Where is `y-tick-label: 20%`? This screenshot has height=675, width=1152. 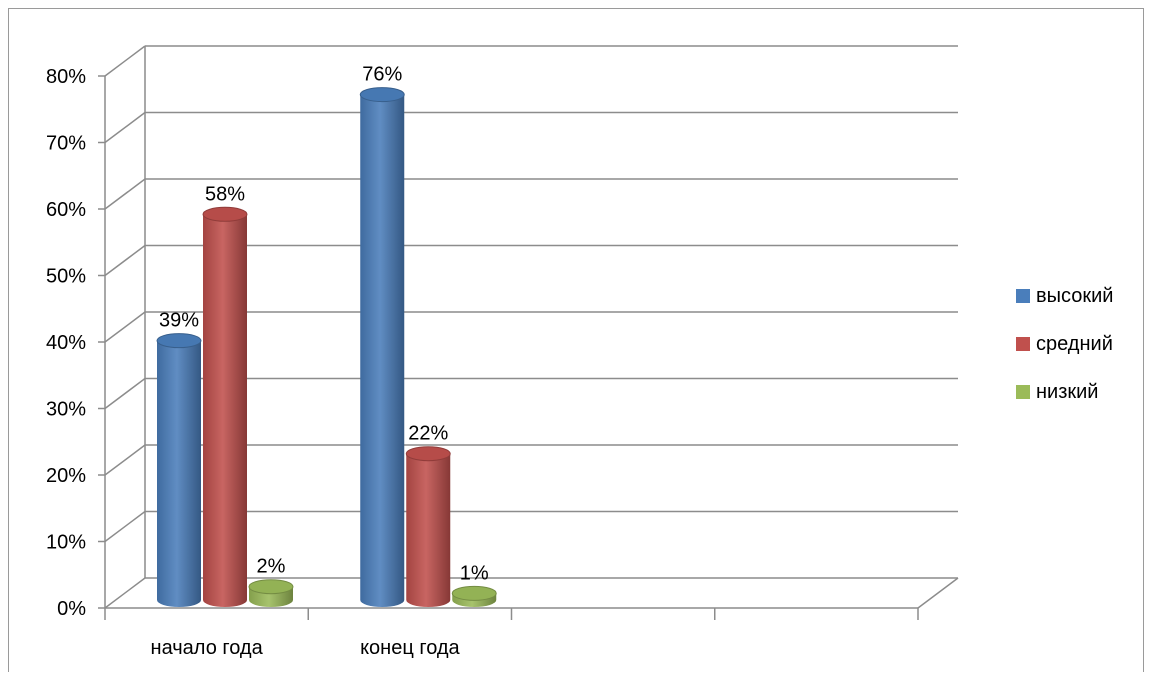
y-tick-label: 20% is located at coordinates (66, 476).